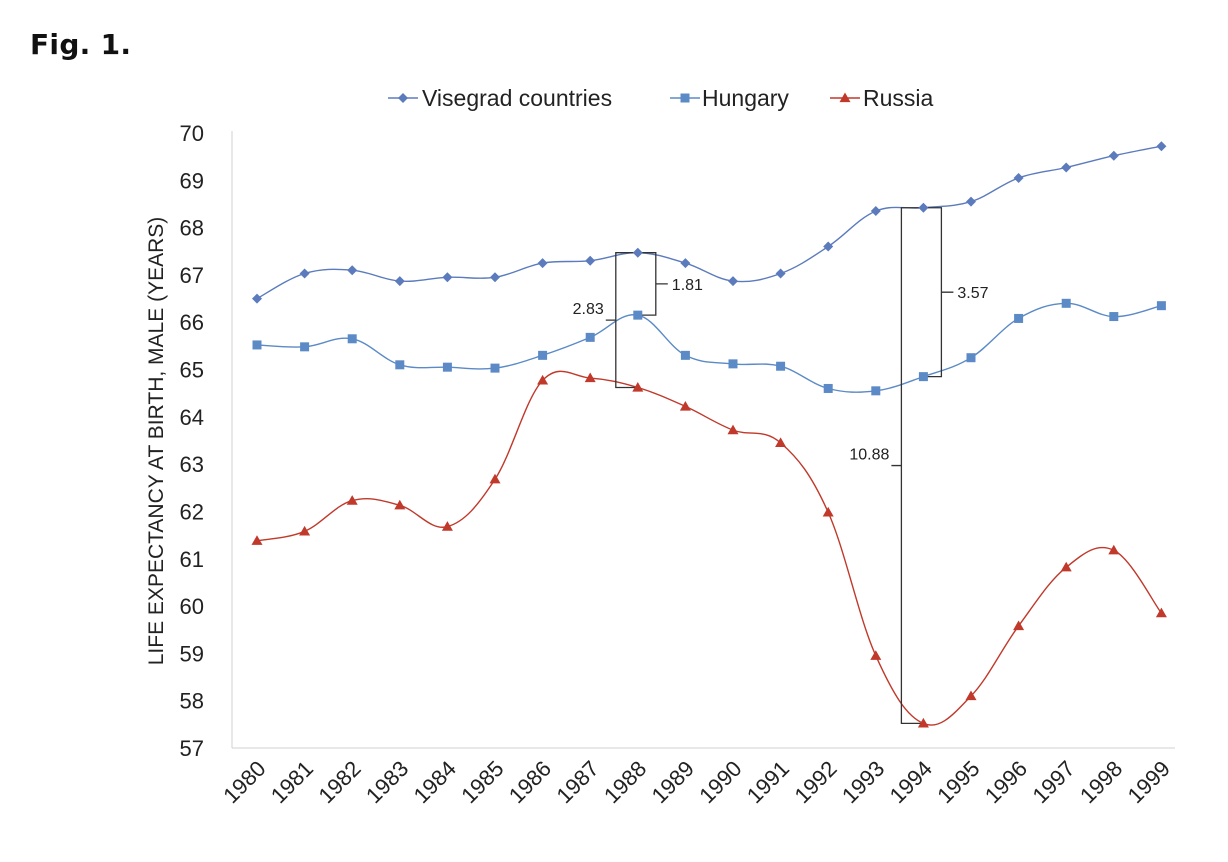  What do you see at coordinates (192, 653) in the screenshot?
I see `y-tick-label: 59` at bounding box center [192, 653].